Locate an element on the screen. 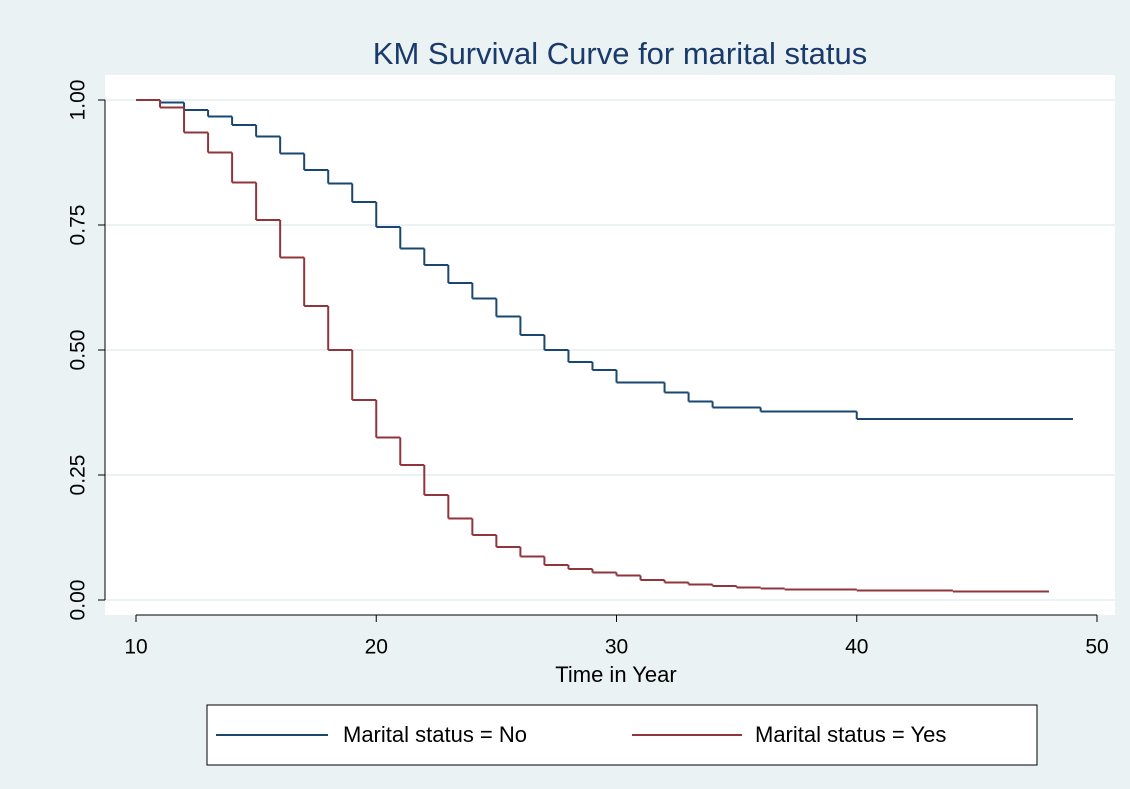  y-tick-label: 0.00 is located at coordinates (78, 600).